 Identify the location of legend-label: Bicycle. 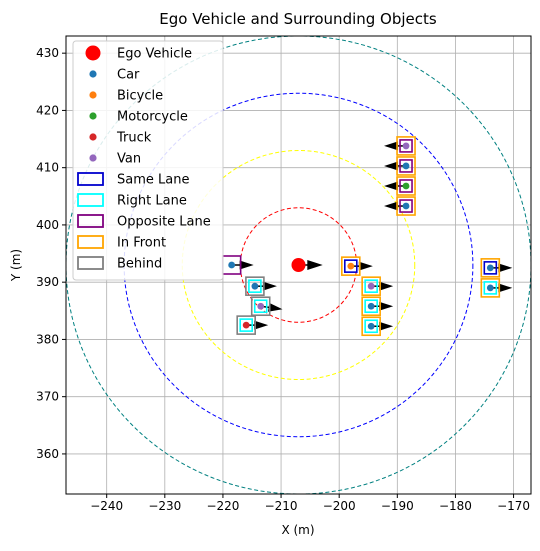
(140, 96).